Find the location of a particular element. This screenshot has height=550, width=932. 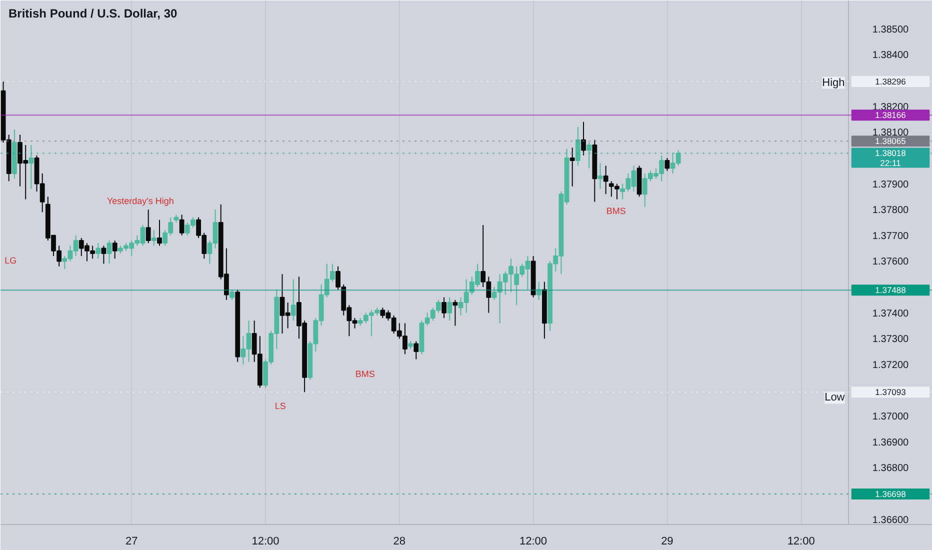

y-tick-label: 1.37600 is located at coordinates (891, 262).